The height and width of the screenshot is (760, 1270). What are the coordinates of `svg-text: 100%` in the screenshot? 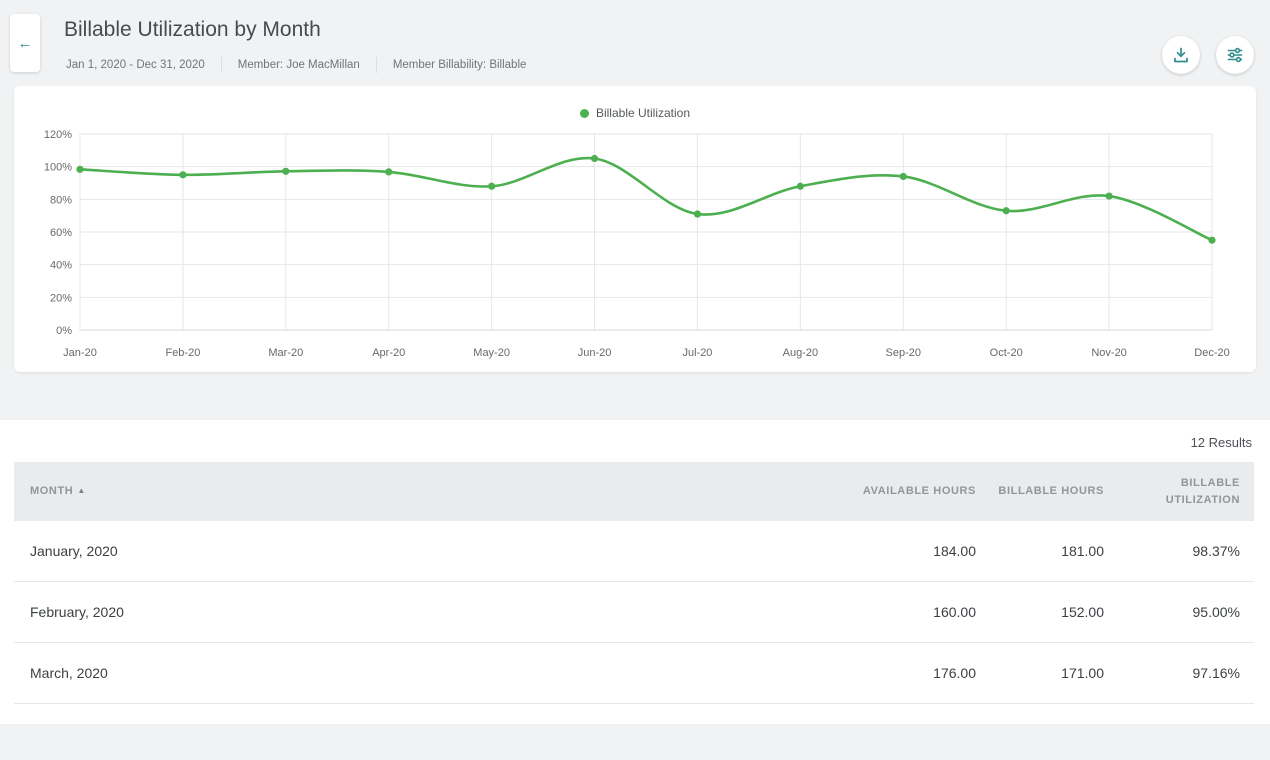 It's located at (58, 168).